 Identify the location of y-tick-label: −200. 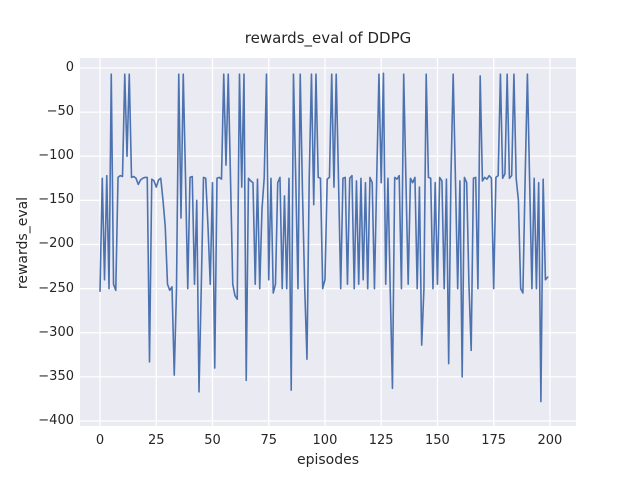
(56, 244).